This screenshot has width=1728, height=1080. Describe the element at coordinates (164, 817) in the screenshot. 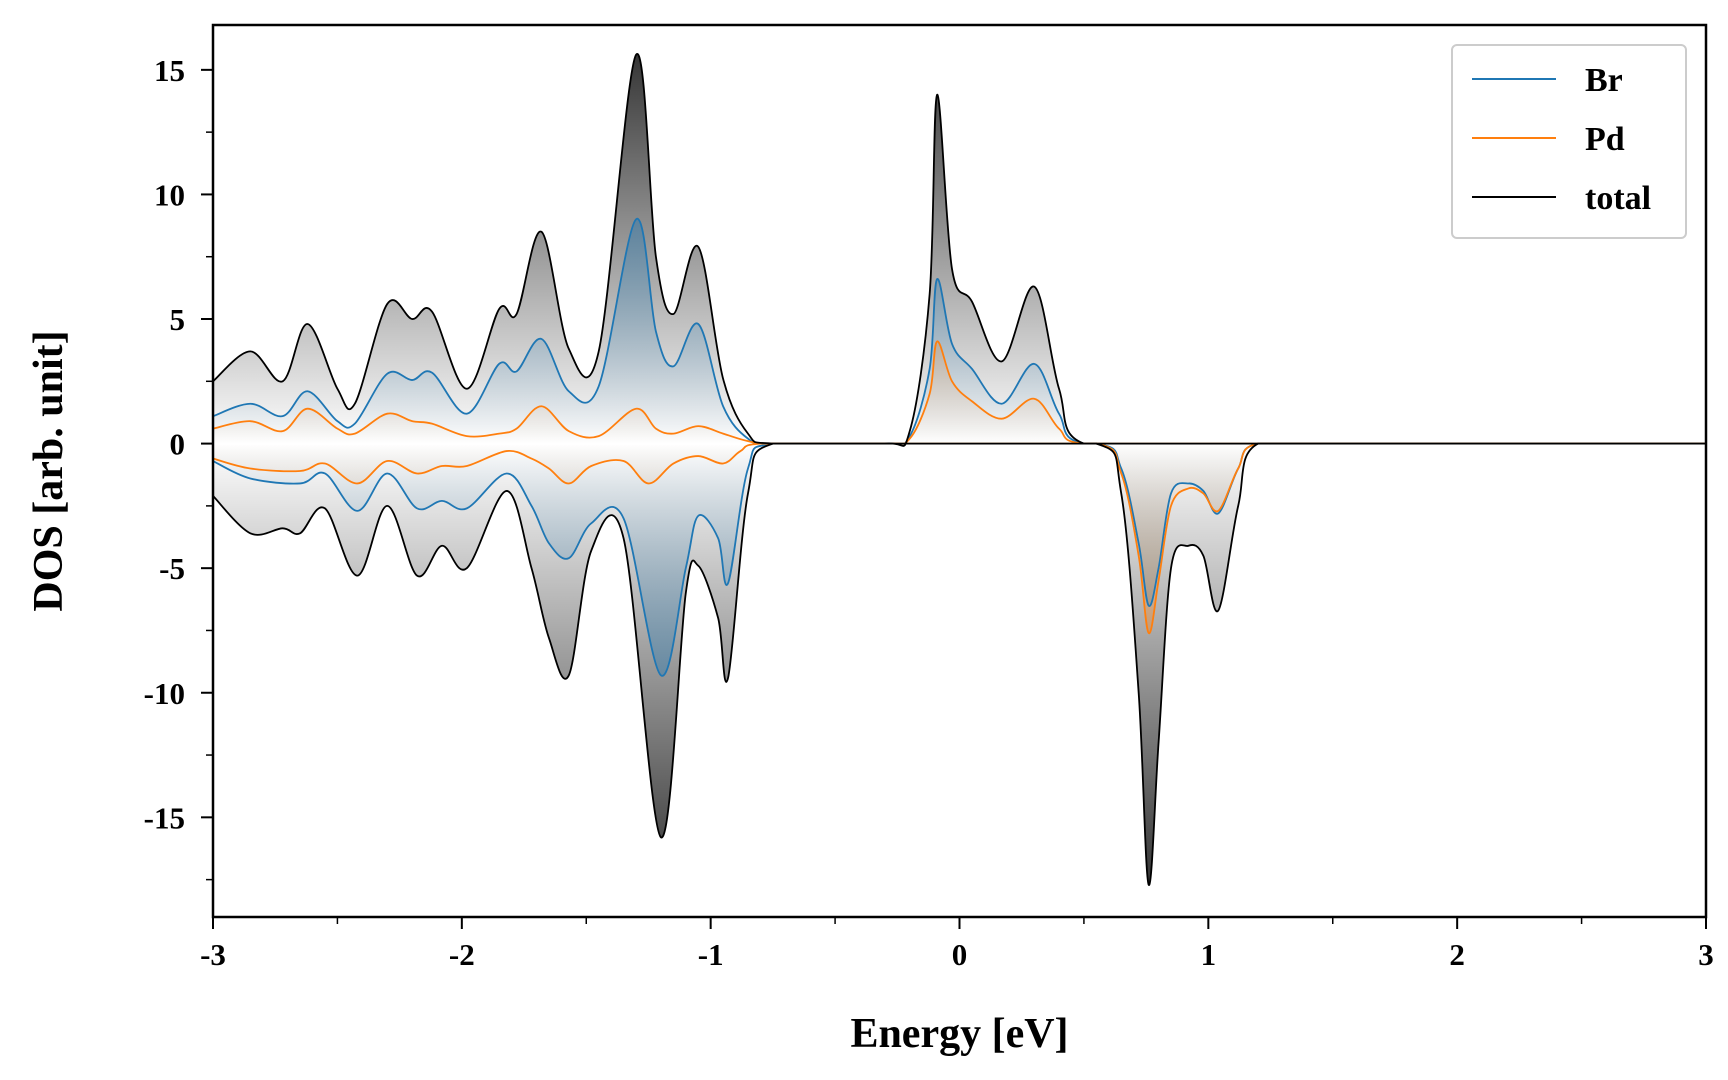

I see `y-tick-label: -15` at that location.